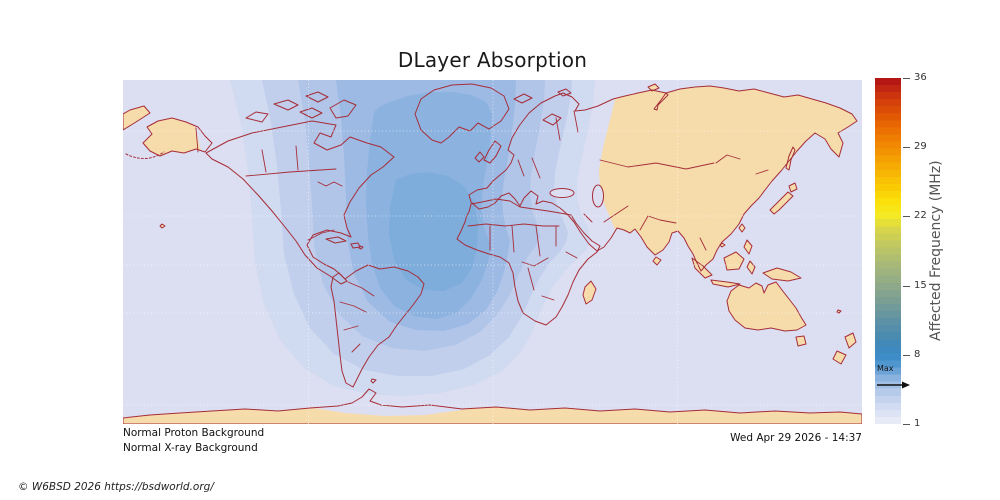 Image resolution: width=1000 pixels, height=500 pixels. I want to click on xray-status: Normal X-ray Background, so click(190, 448).